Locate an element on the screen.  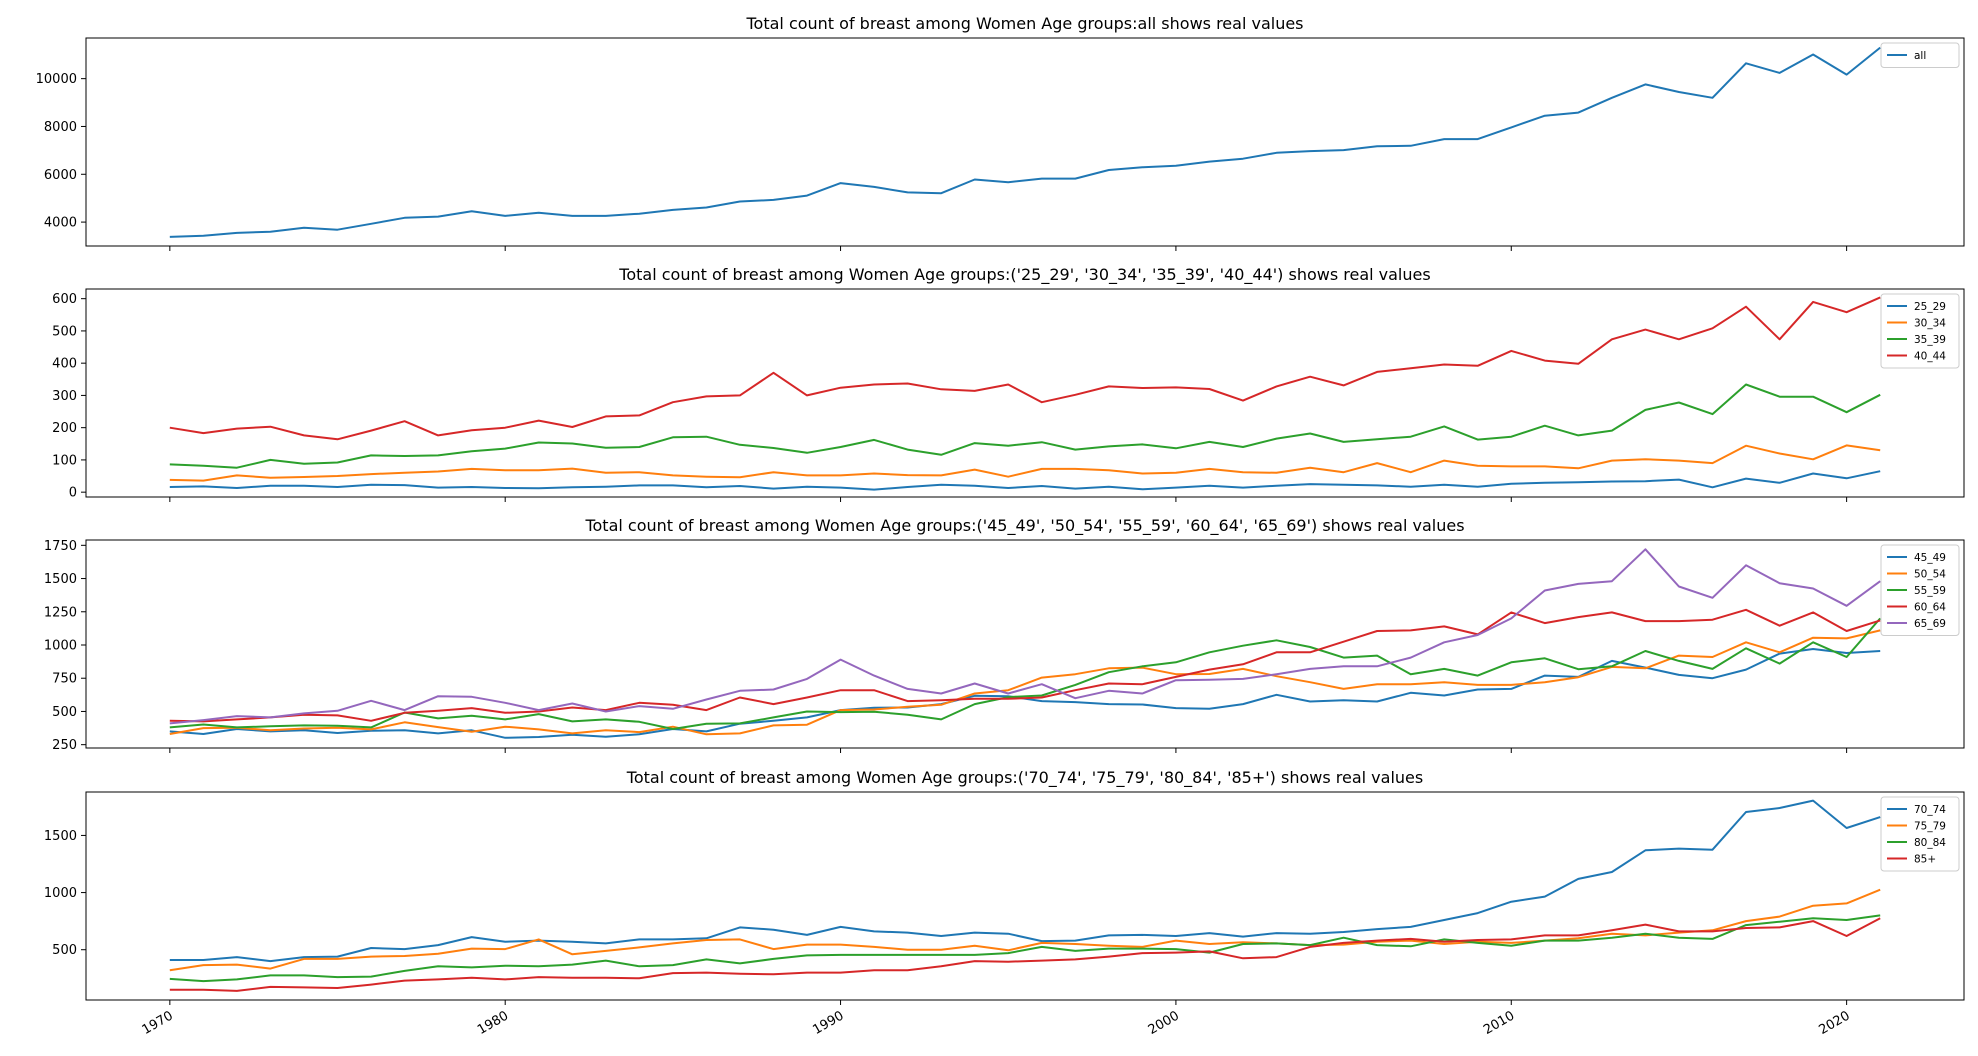
y-tick-label: 4000 is located at coordinates (60, 223).